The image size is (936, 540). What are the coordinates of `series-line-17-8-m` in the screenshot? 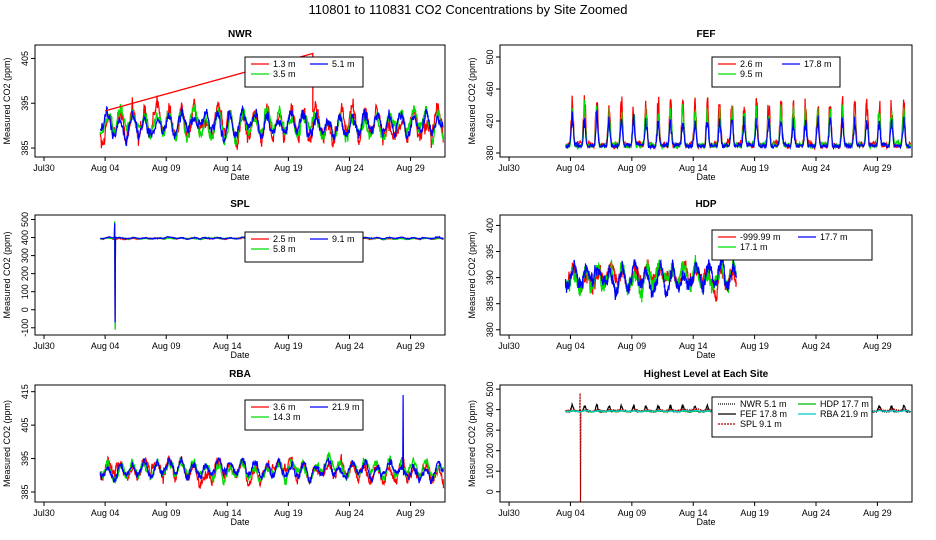 It's located at (738, 130).